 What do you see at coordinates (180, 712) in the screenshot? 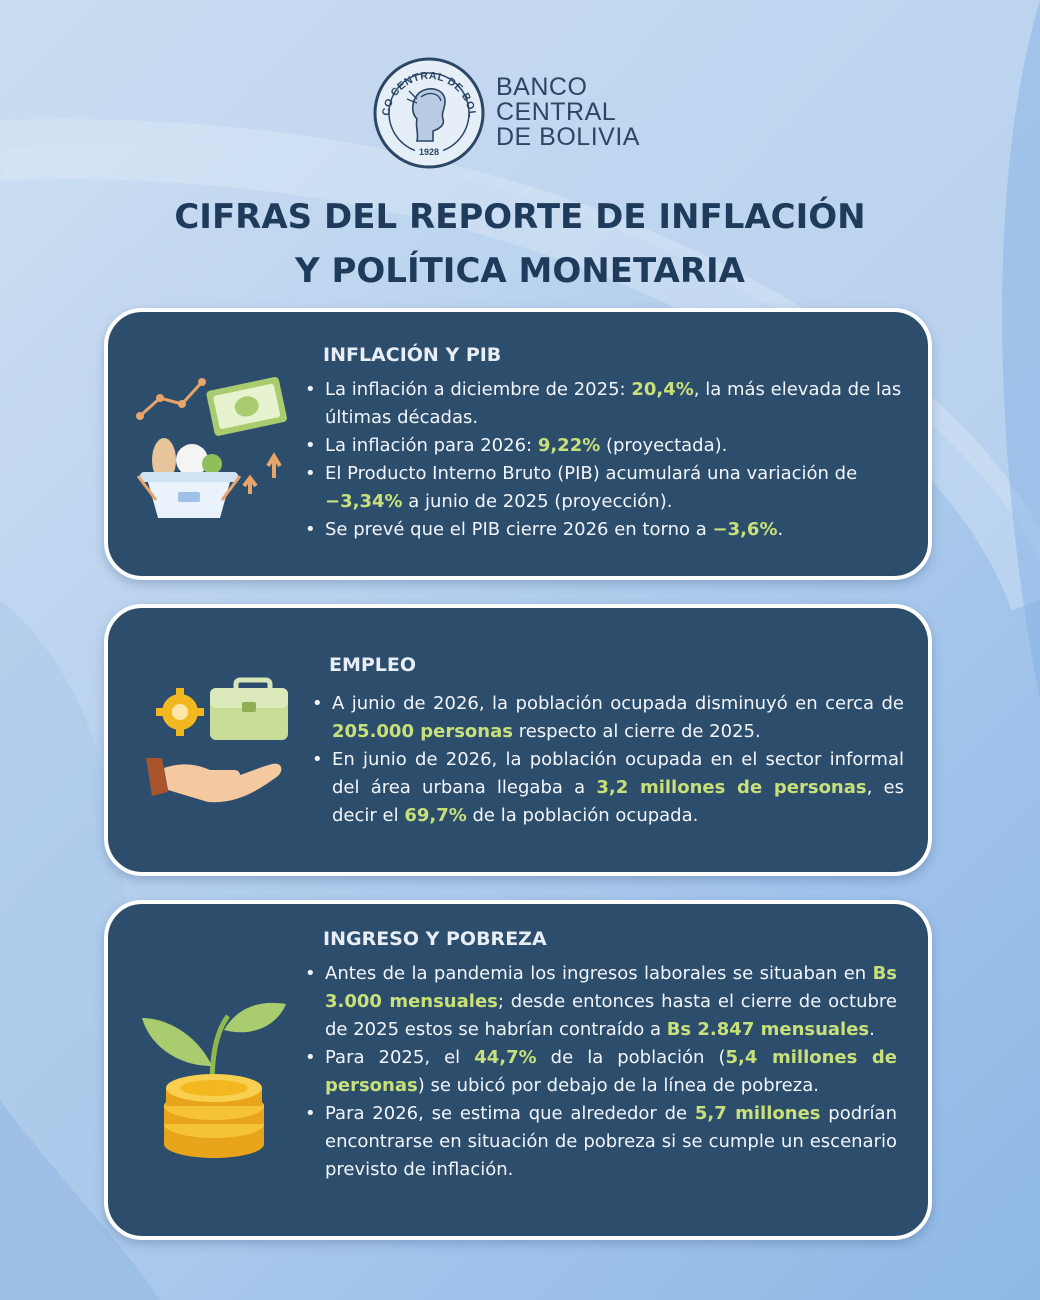
I see `gear-icon` at bounding box center [180, 712].